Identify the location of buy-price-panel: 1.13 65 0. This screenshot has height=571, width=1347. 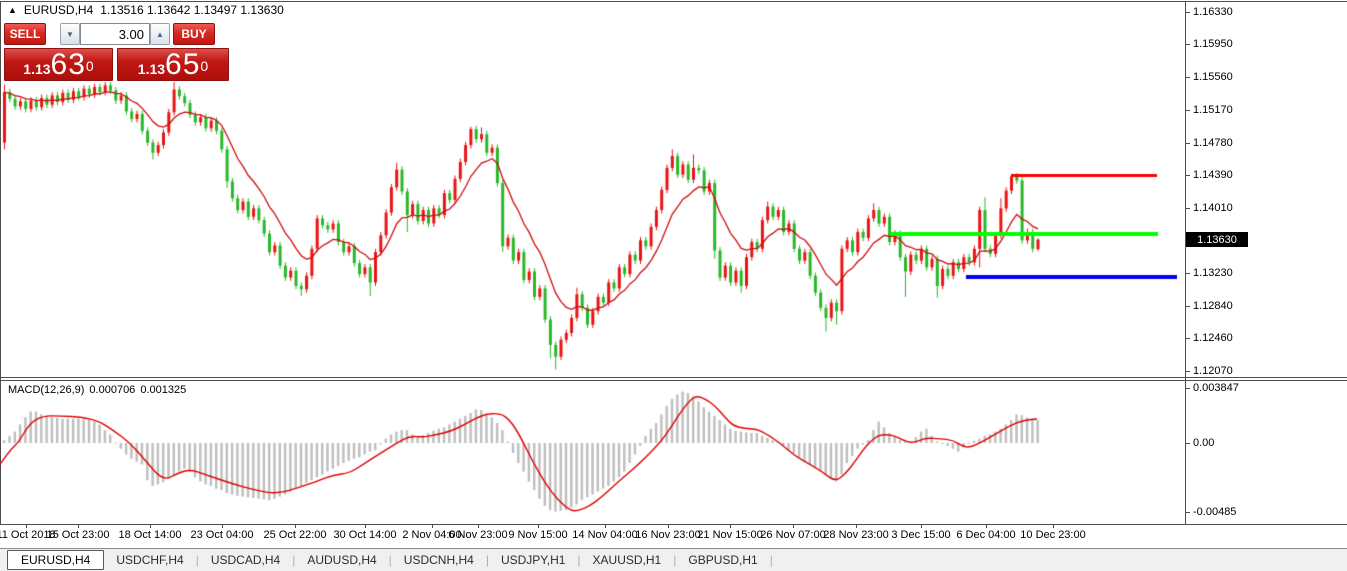
(173, 64).